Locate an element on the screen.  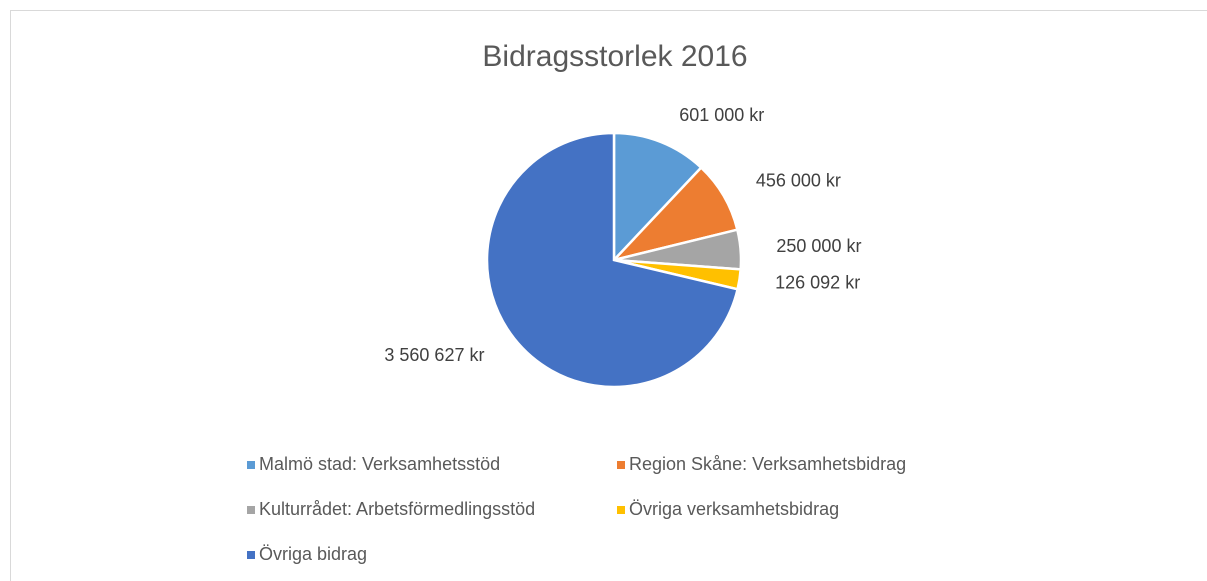
data-label: 250 000 kr is located at coordinates (818, 246).